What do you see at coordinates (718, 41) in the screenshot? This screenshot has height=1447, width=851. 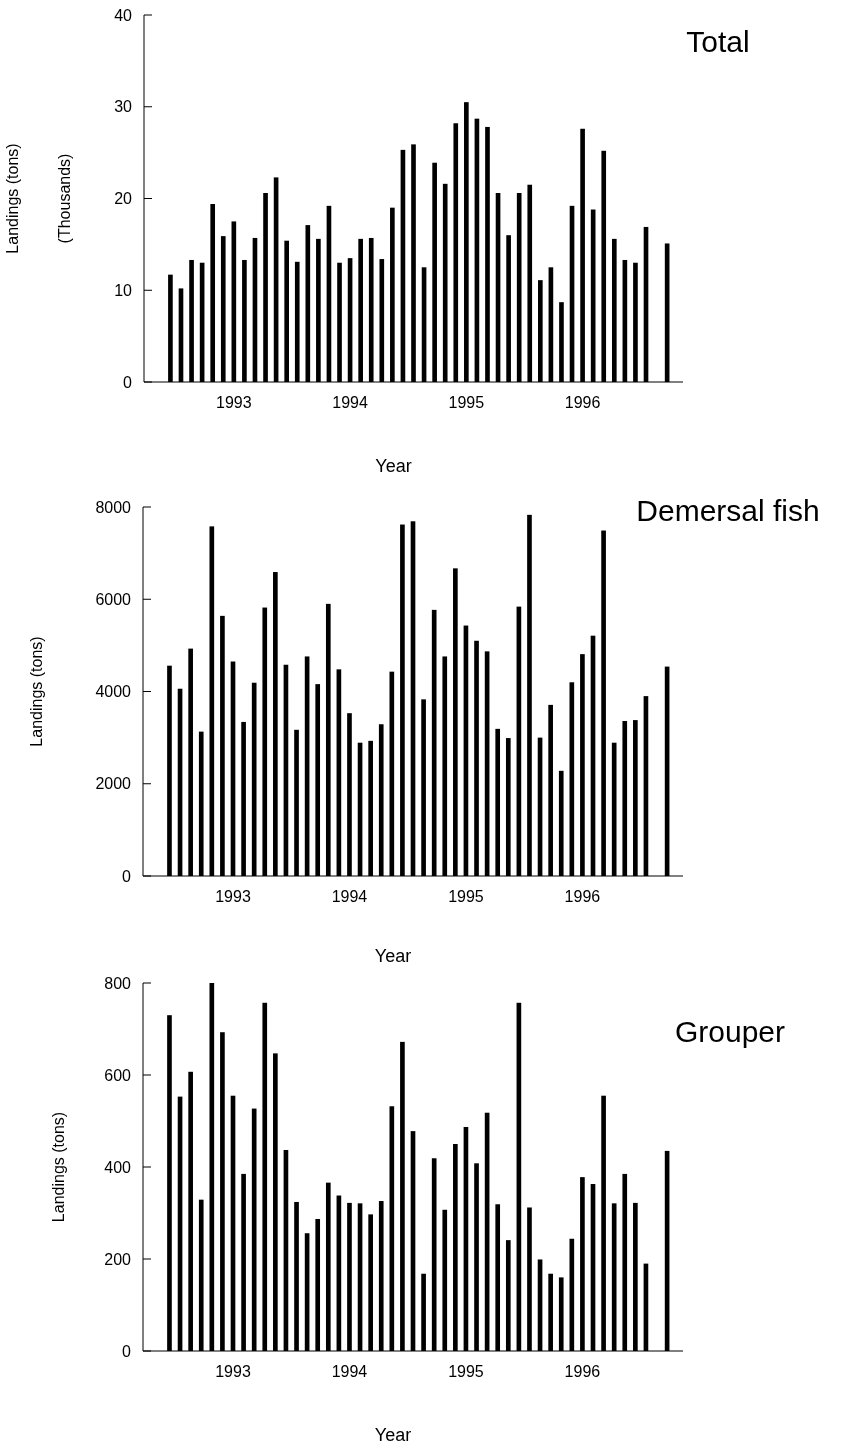 I see `chart-title: Total` at bounding box center [718, 41].